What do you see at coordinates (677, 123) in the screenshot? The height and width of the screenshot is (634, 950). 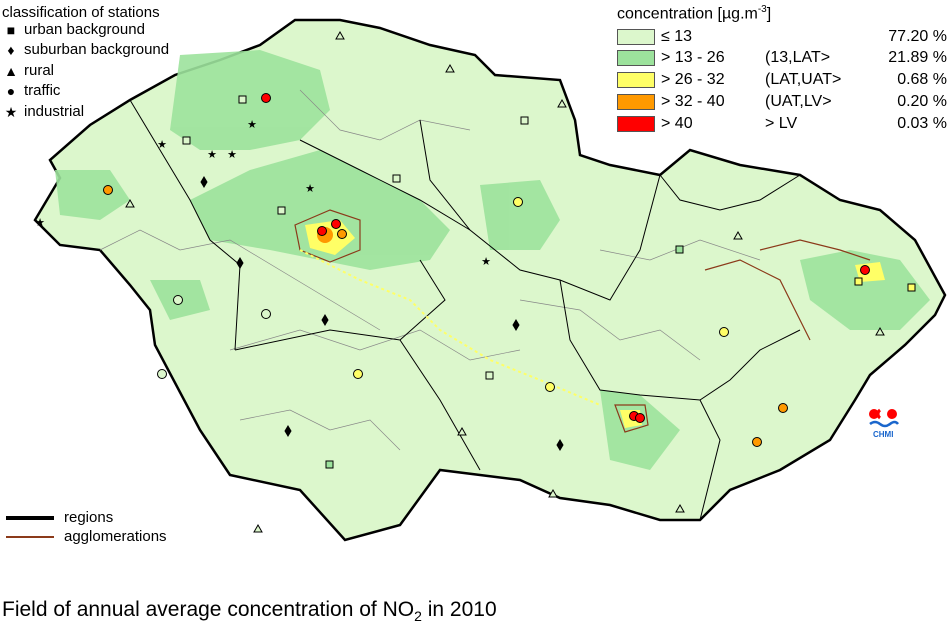 I see `bin-label: > 40` at bounding box center [677, 123].